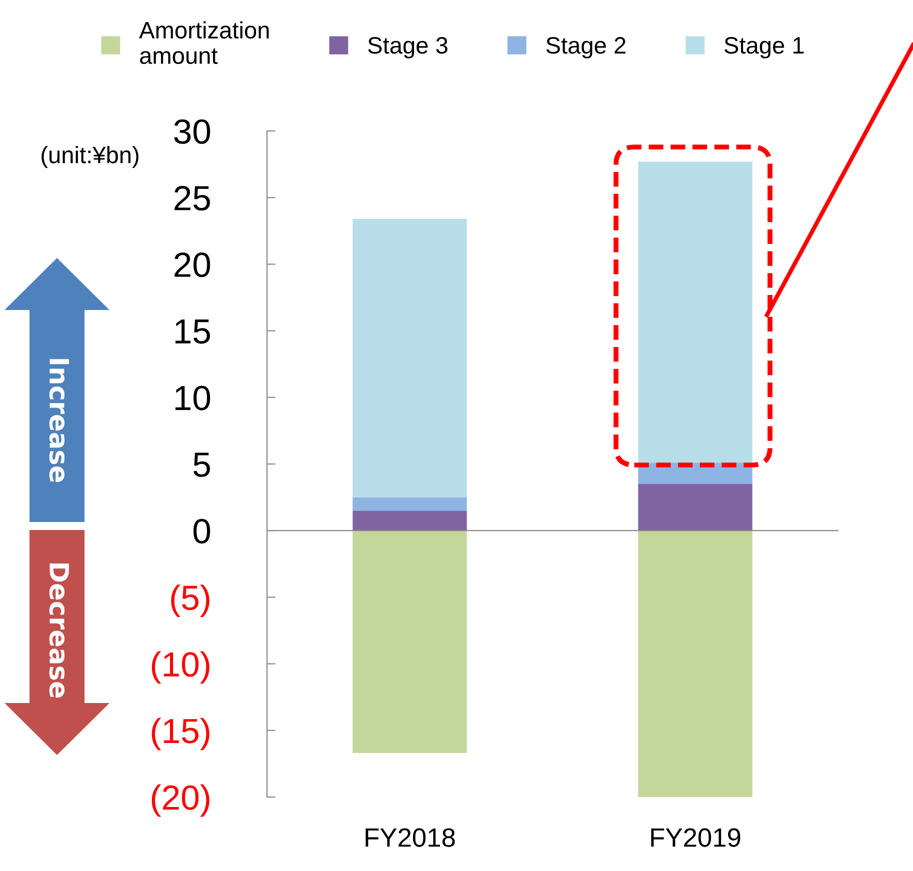 Image resolution: width=913 pixels, height=871 pixels. Describe the element at coordinates (192, 398) in the screenshot. I see `y-tick-label: 10` at that location.